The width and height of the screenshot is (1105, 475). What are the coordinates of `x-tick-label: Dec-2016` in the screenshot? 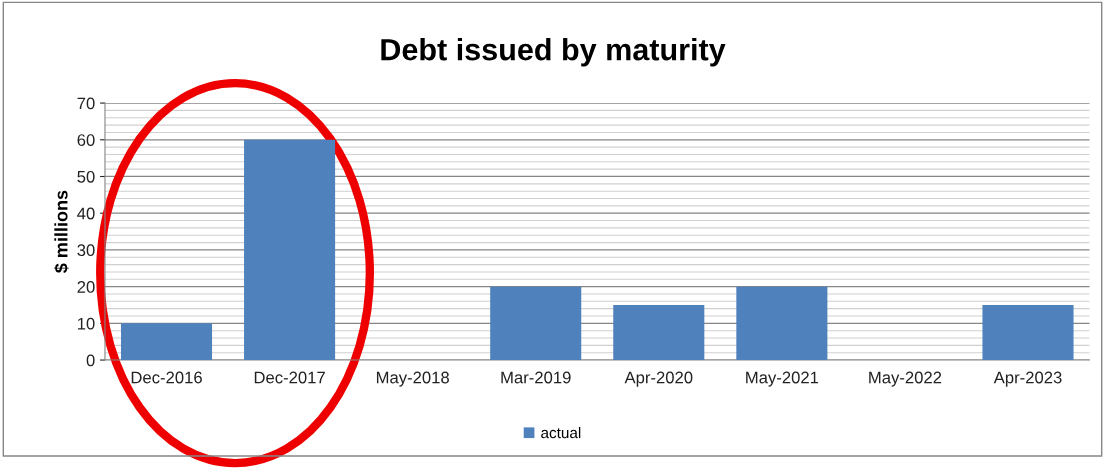 It's located at (166, 377).